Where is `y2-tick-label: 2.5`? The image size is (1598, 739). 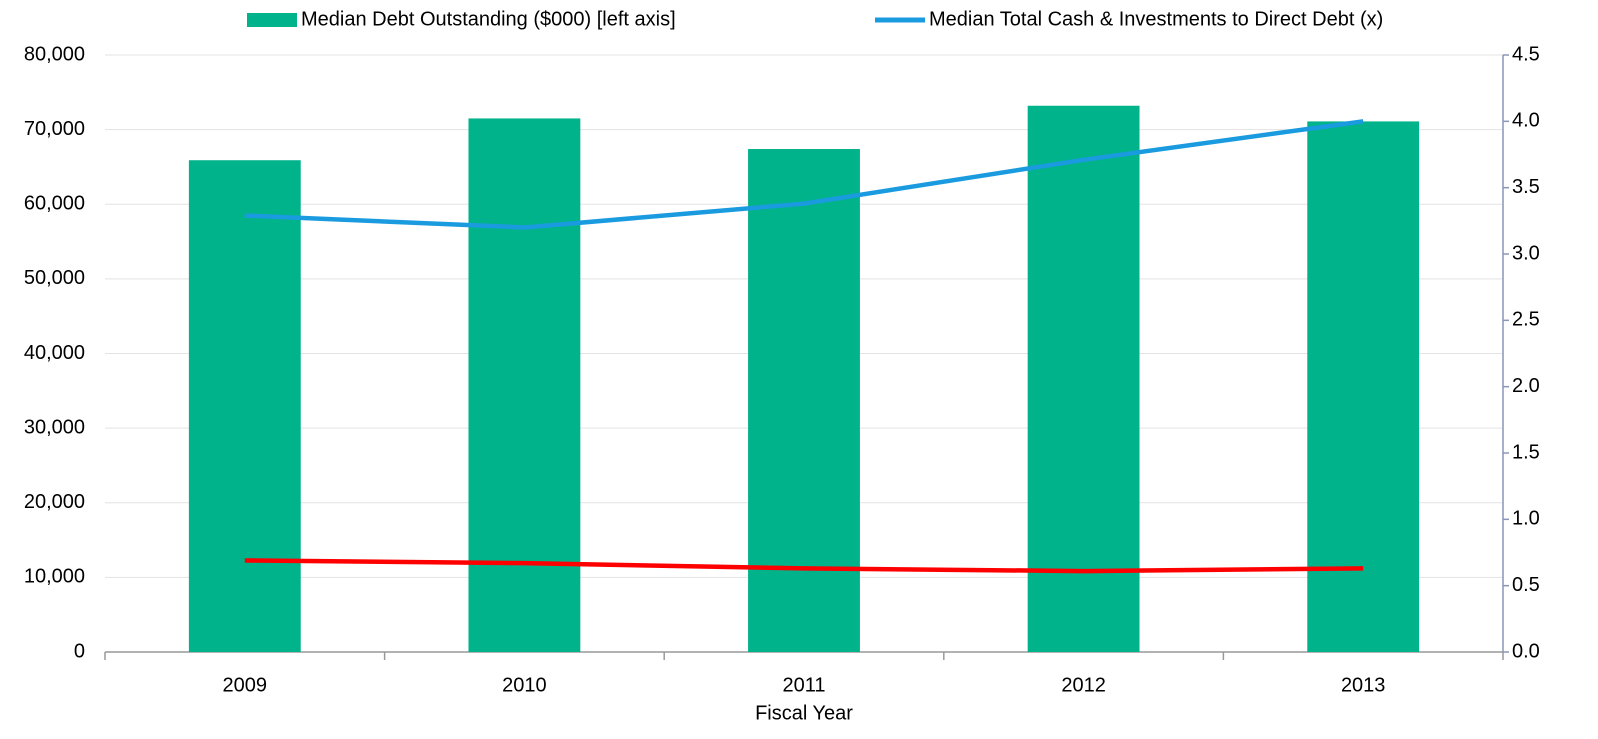
y2-tick-label: 2.5 is located at coordinates (1526, 320).